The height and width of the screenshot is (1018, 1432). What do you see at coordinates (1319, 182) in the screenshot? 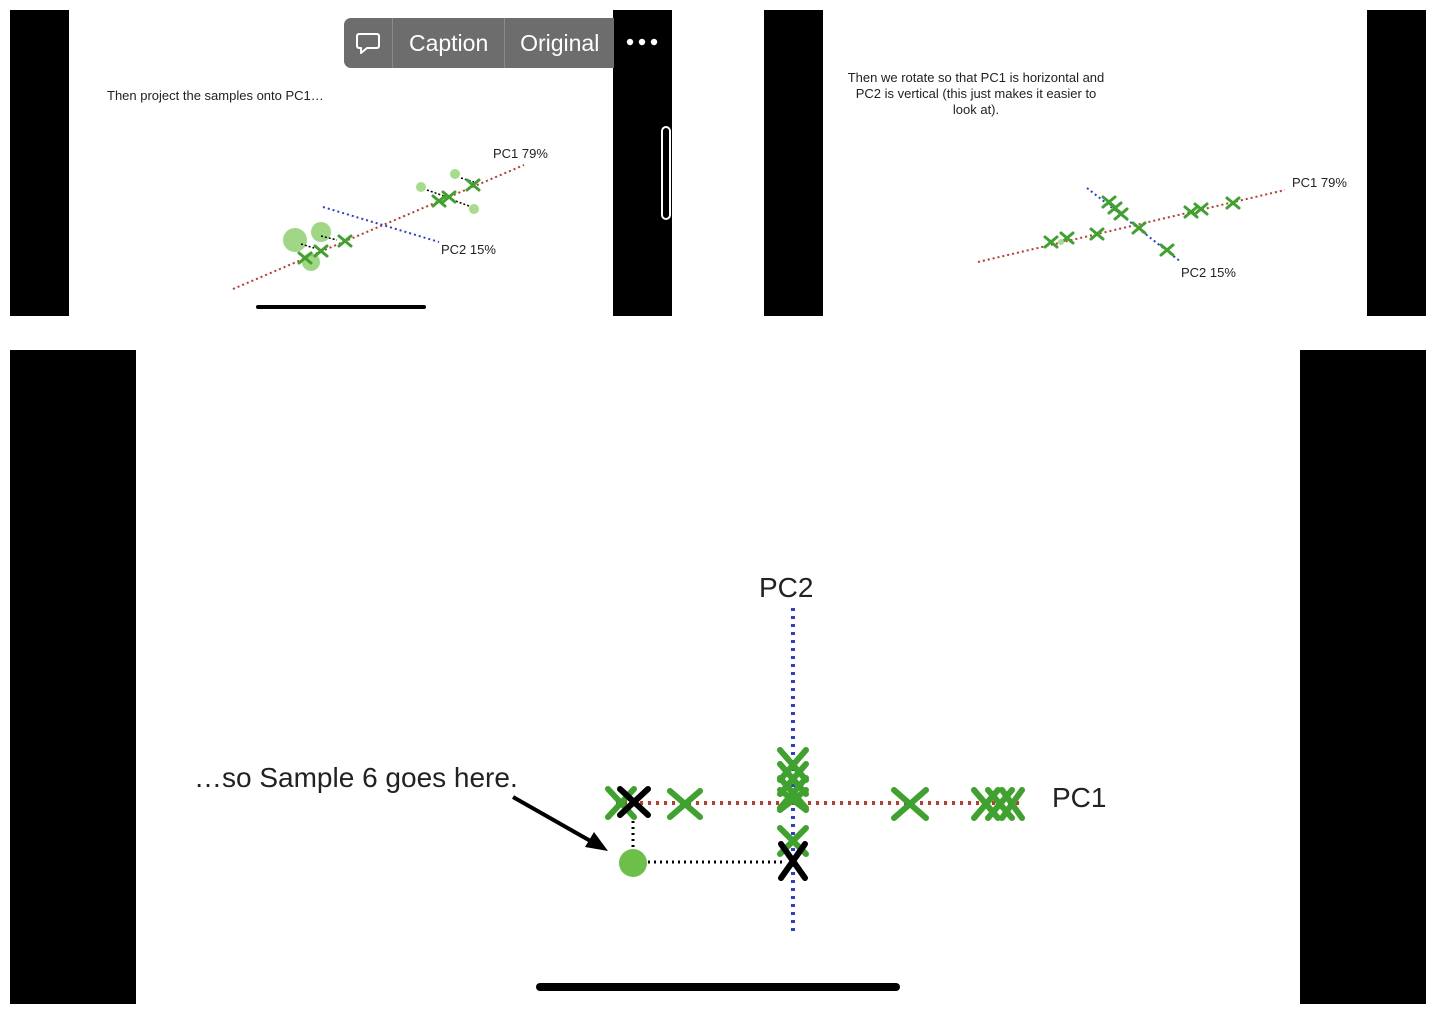
I see `slide-2-pc1-label: PC1 79%` at bounding box center [1319, 182].